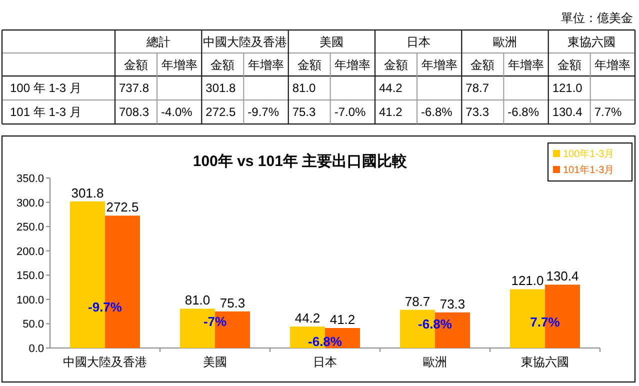 The image size is (639, 386). Describe the element at coordinates (134, 112) in the screenshot. I see `text: 708.3` at that location.